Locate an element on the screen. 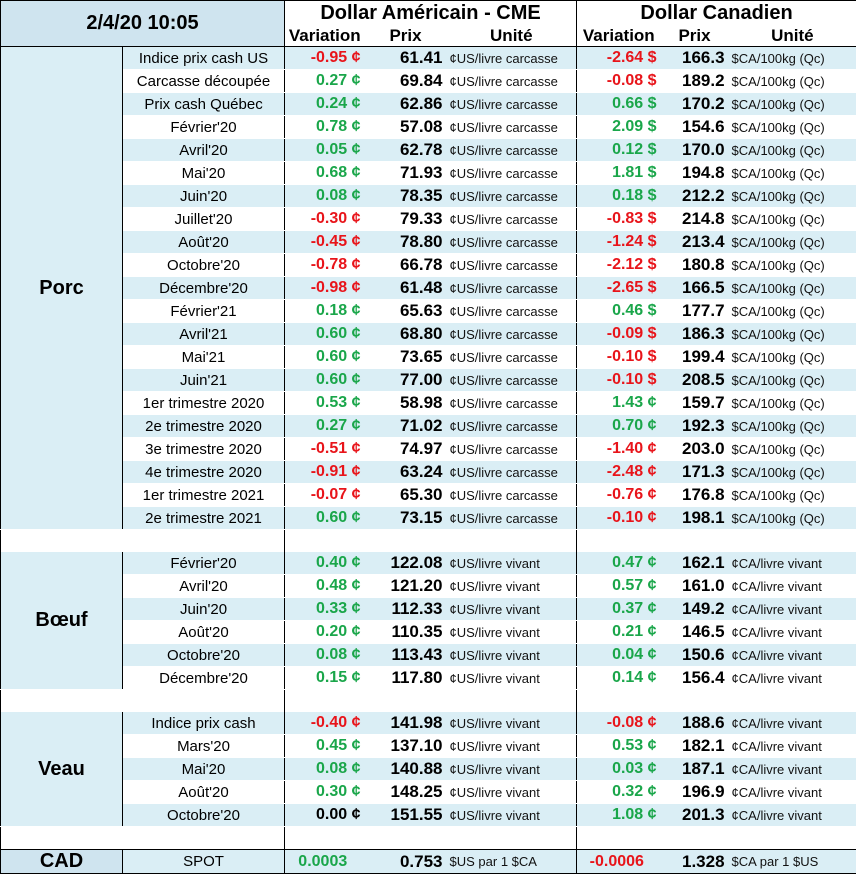  row-label: Juin'20 is located at coordinates (203, 196).